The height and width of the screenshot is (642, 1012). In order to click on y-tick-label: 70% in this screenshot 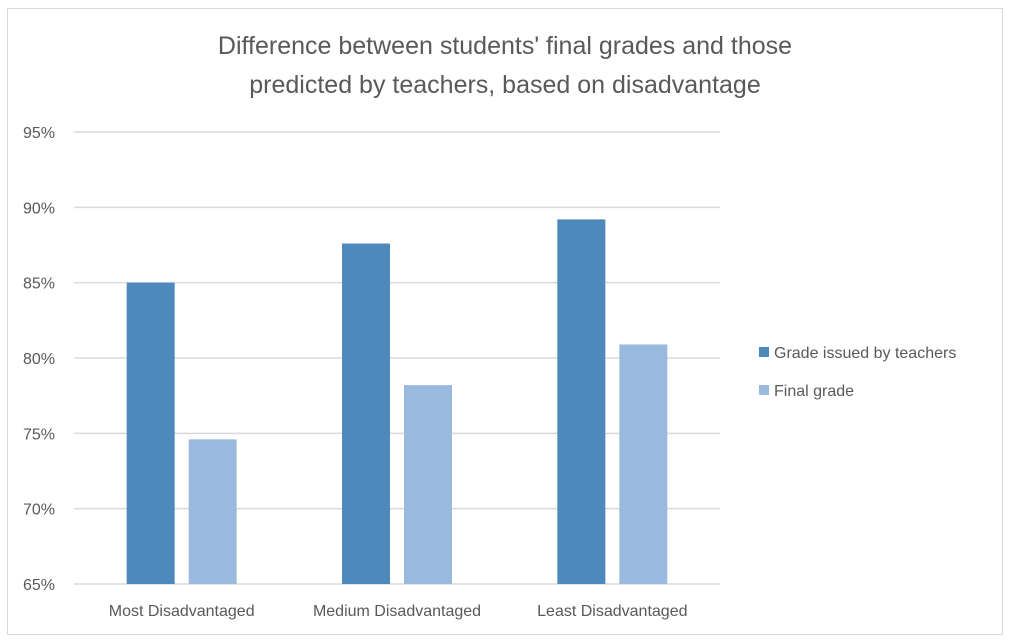, I will do `click(39, 510)`.